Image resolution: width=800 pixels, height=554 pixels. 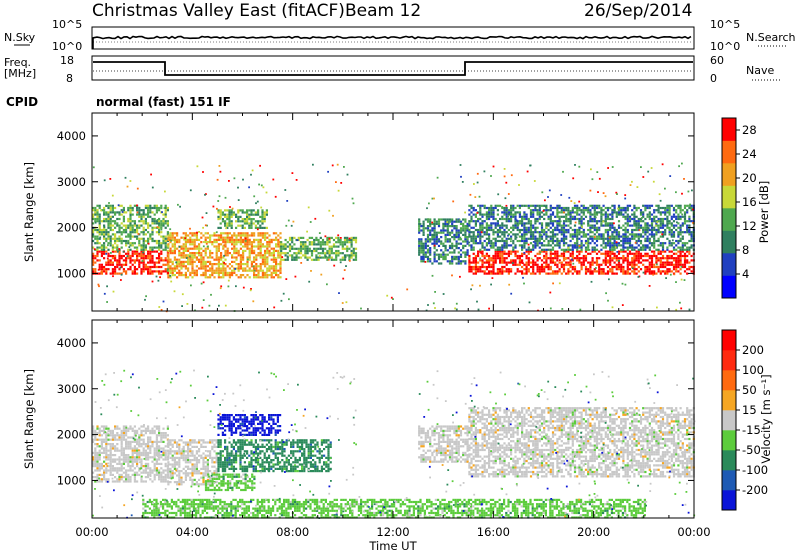 What do you see at coordinates (67, 24) in the screenshot?
I see `nsky-tick-top: 10^5` at bounding box center [67, 24].